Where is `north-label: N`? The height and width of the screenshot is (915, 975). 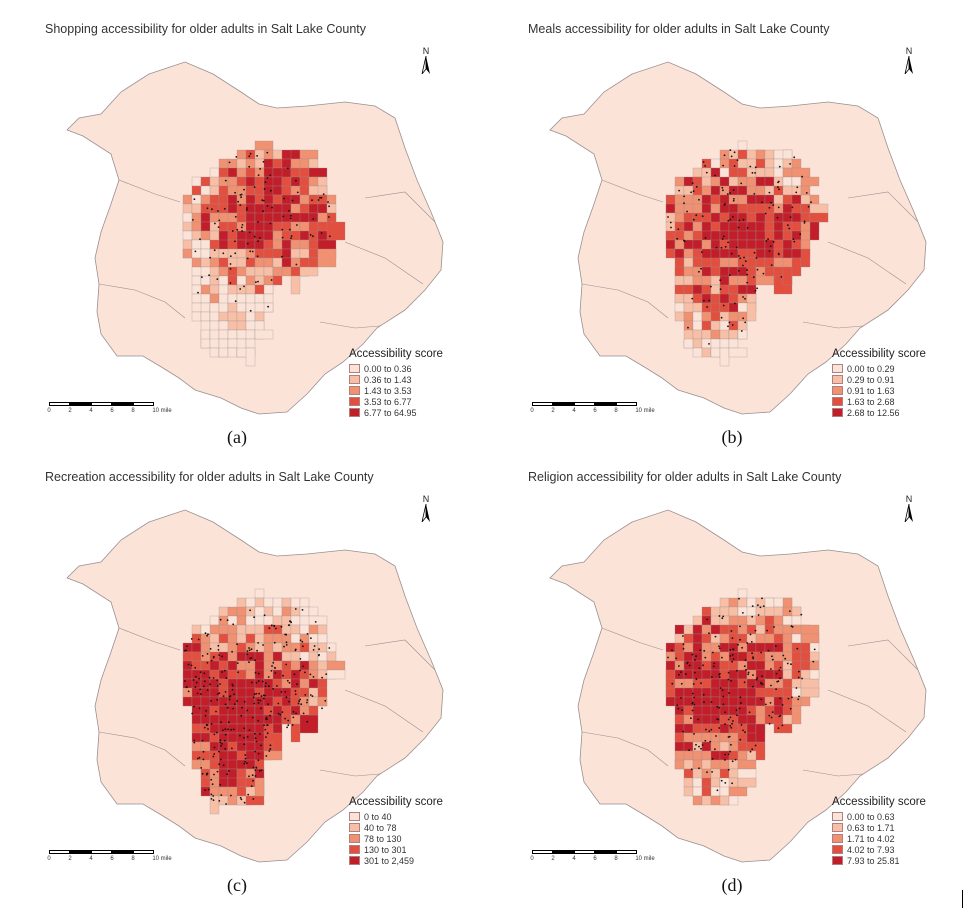 north-label: N is located at coordinates (909, 499).